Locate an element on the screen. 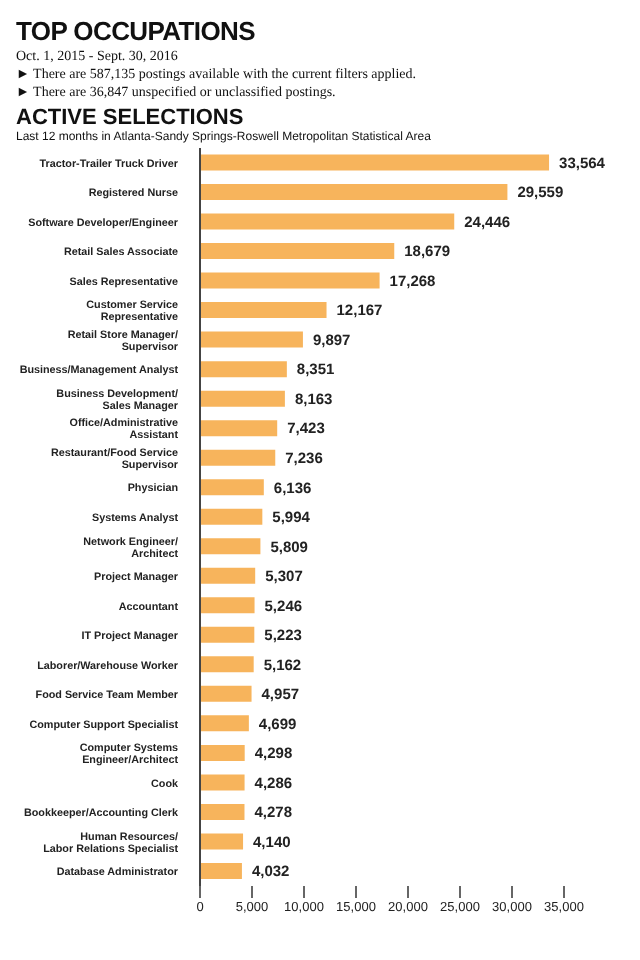 This screenshot has width=640, height=960. chart-title: TOP OCCUPATIONS is located at coordinates (136, 31).